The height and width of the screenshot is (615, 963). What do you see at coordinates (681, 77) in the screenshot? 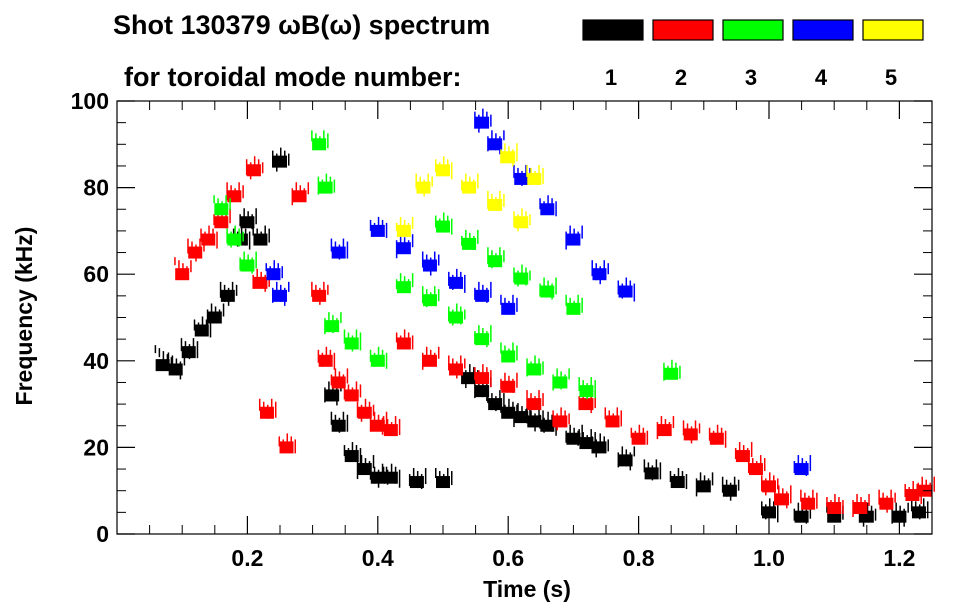
I see `legend-label-n2: 2` at bounding box center [681, 77].